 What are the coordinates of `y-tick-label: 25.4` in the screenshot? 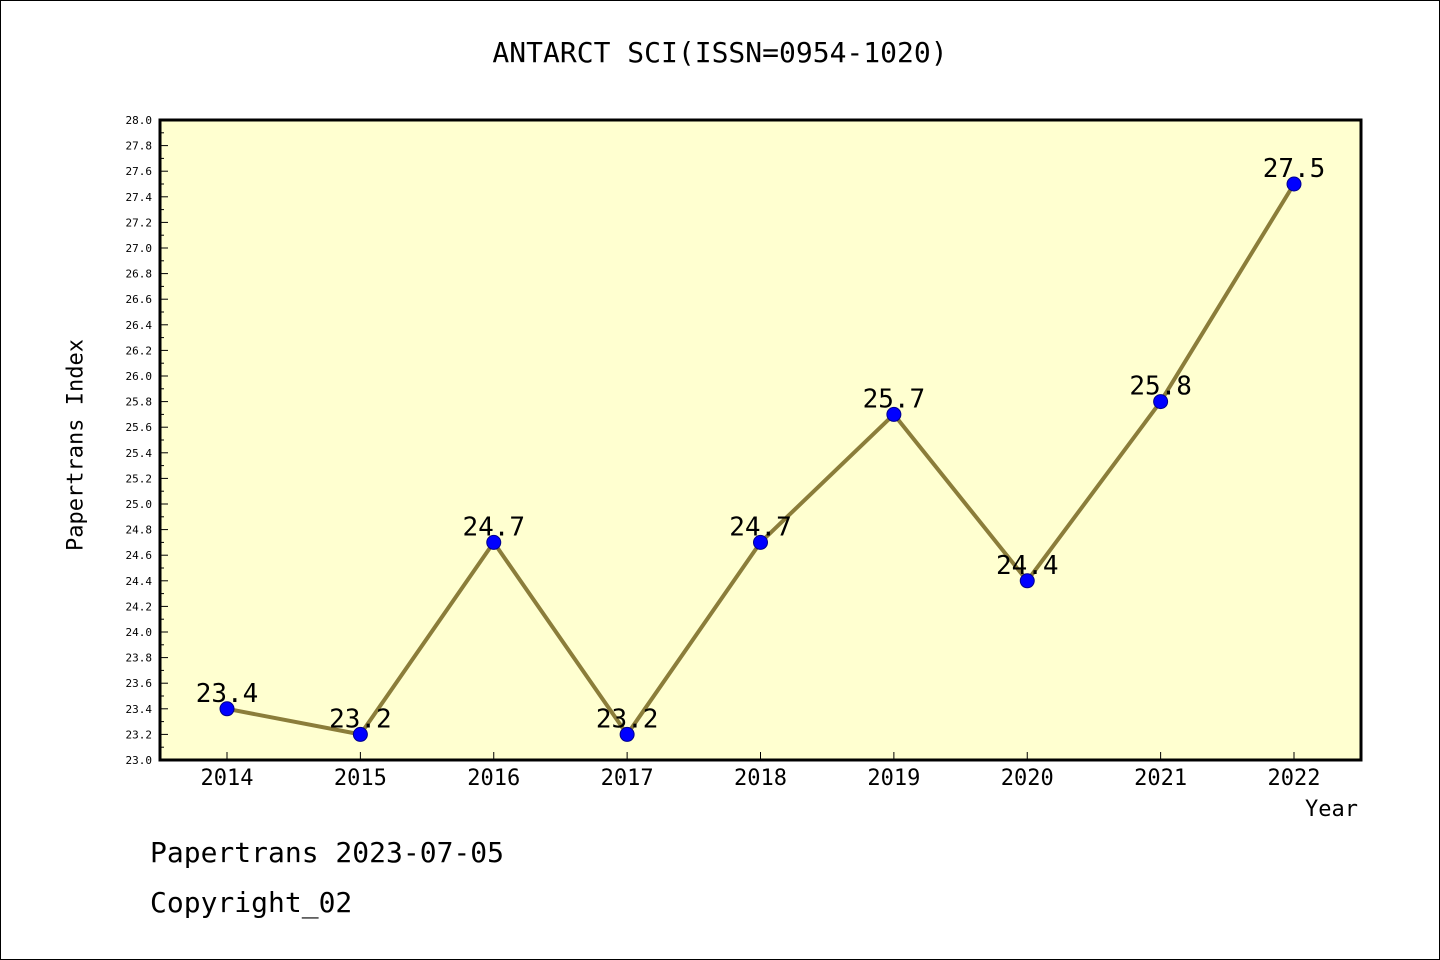 It's located at (139, 453).